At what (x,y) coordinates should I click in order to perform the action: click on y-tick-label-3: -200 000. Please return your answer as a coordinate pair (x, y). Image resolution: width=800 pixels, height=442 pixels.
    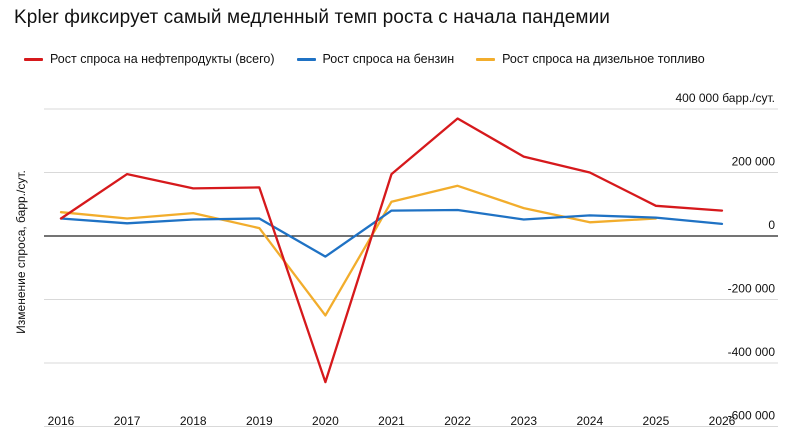
    Looking at the image, I should click on (752, 289).